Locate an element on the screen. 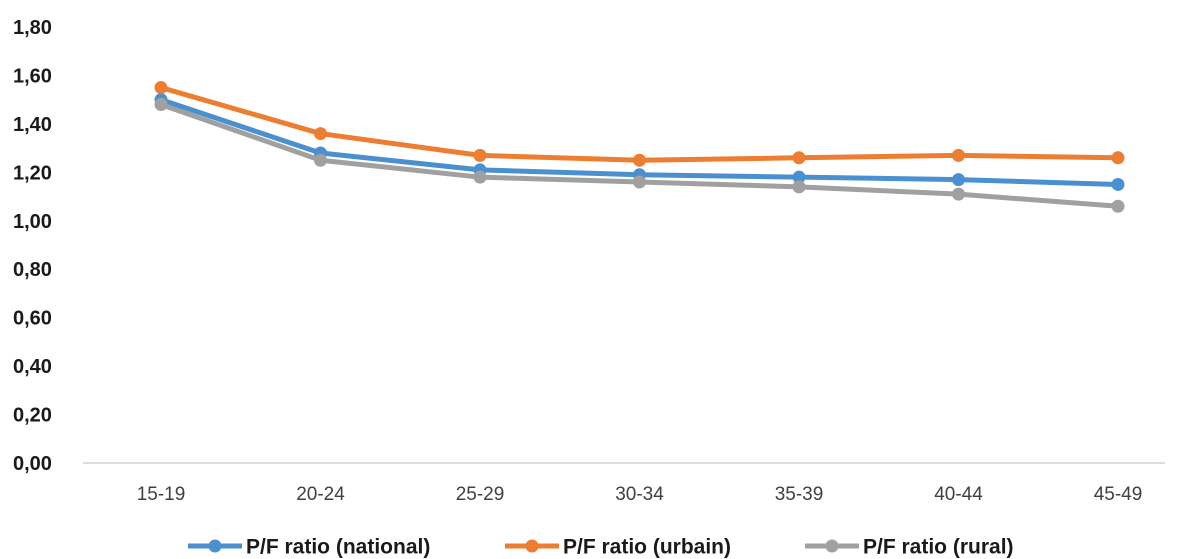 The image size is (1184, 559). legend-item: P/F ratio (urbain) is located at coordinates (618, 547).